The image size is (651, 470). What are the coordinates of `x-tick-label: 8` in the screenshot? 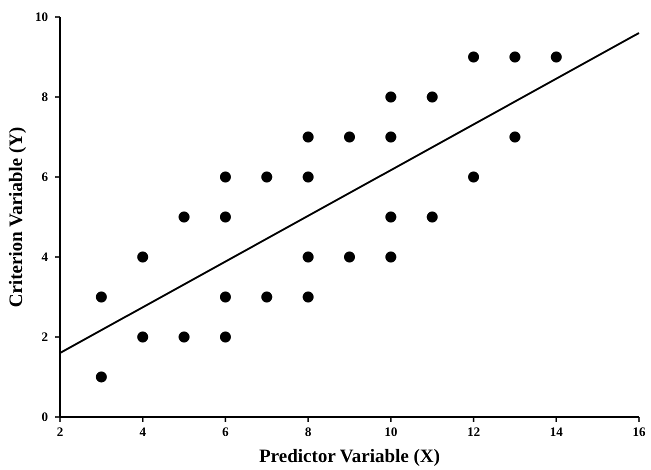 It's located at (308, 431).